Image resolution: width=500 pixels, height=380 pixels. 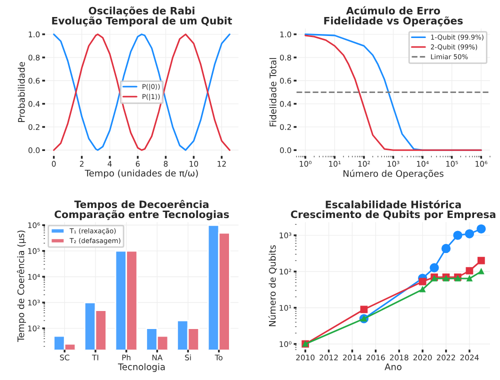 I want to click on y-axis-title: Número de Qubits, so click(x=272, y=285).